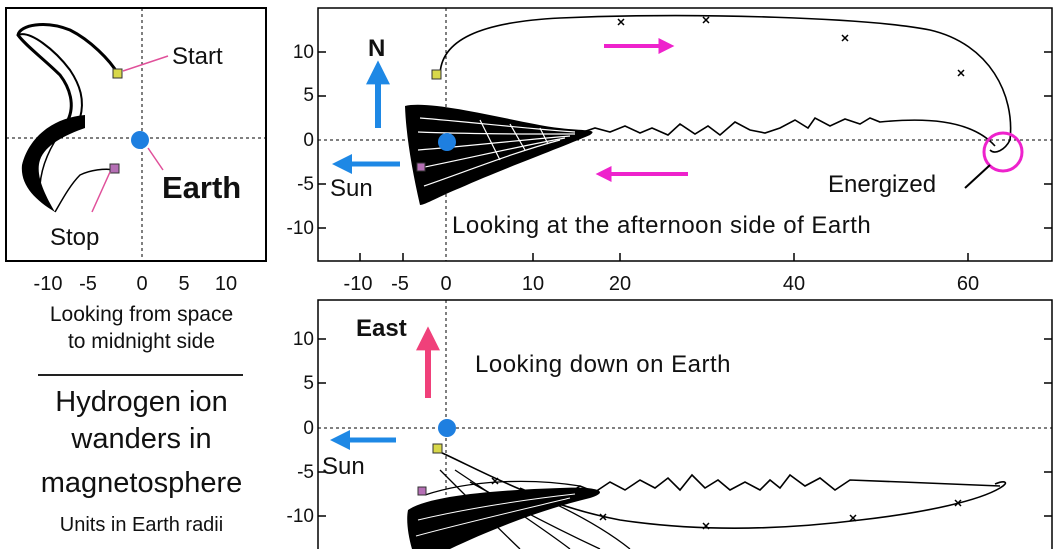 The height and width of the screenshot is (549, 1055). I want to click on stop-leader, so click(101, 192).